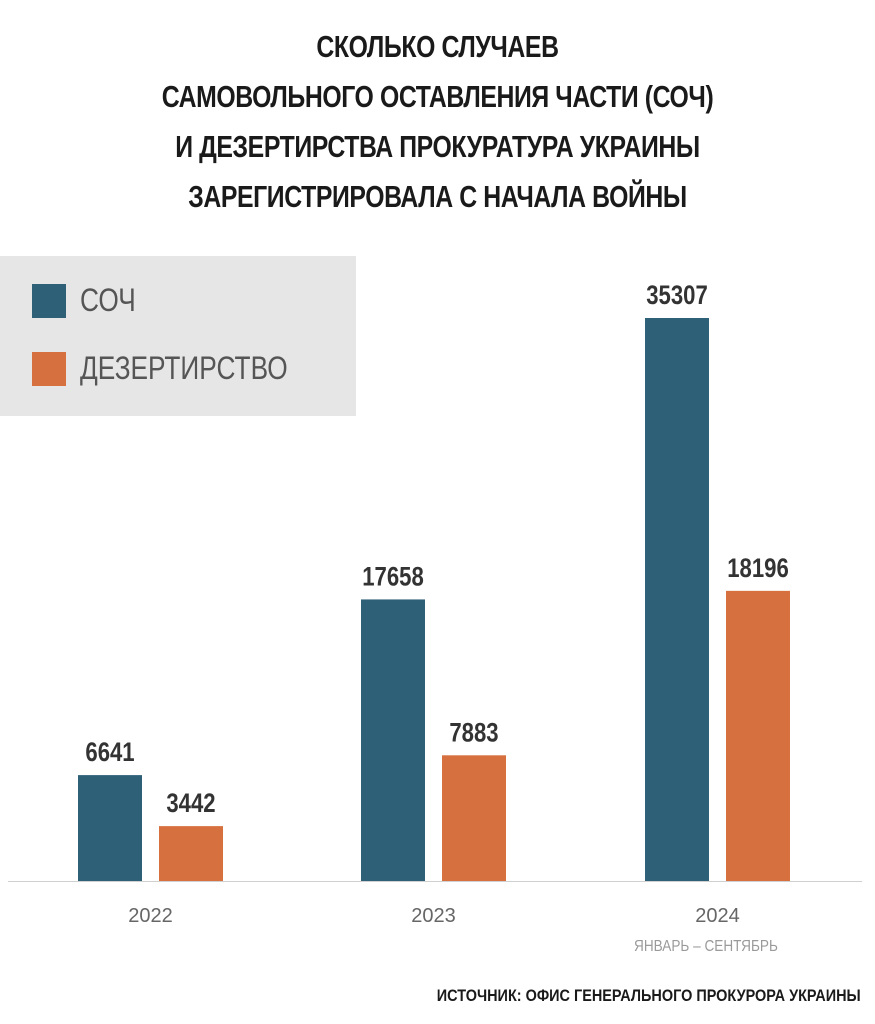 This screenshot has width=875, height=1024. I want to click on data-label: 35307, so click(677, 296).